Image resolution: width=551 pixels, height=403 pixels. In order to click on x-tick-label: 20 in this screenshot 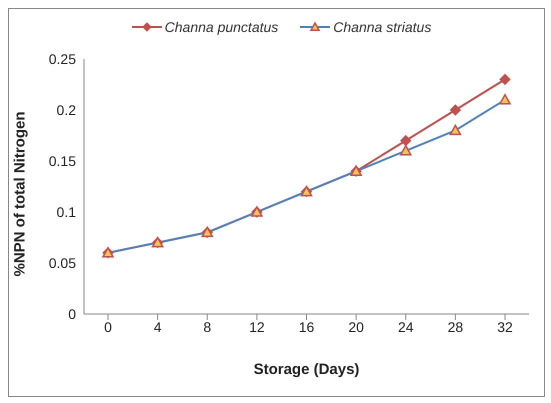, I will do `click(356, 326)`.